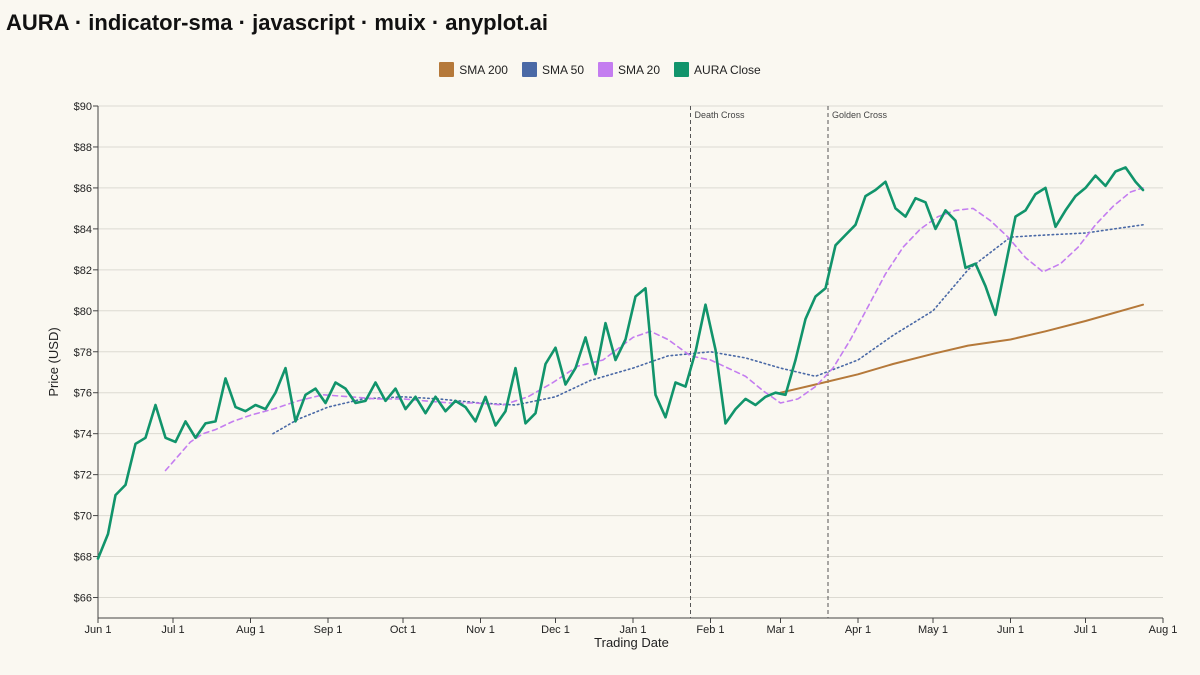 The height and width of the screenshot is (675, 1200). What do you see at coordinates (562, 69) in the screenshot?
I see `legend-label: SMA 50` at bounding box center [562, 69].